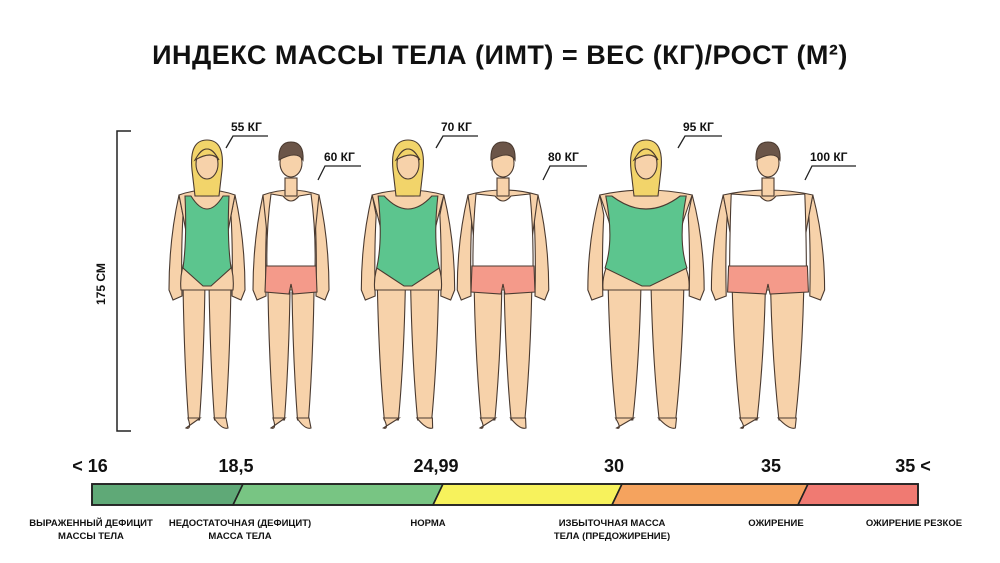 Image resolution: width=1000 pixels, height=563 pixels. What do you see at coordinates (240, 530) in the screenshot?
I see `category-label-2: НЕДОСТАТОЧНАЯ (ДЕФИЦИТ) МАССА ТЕЛА` at bounding box center [240, 530].